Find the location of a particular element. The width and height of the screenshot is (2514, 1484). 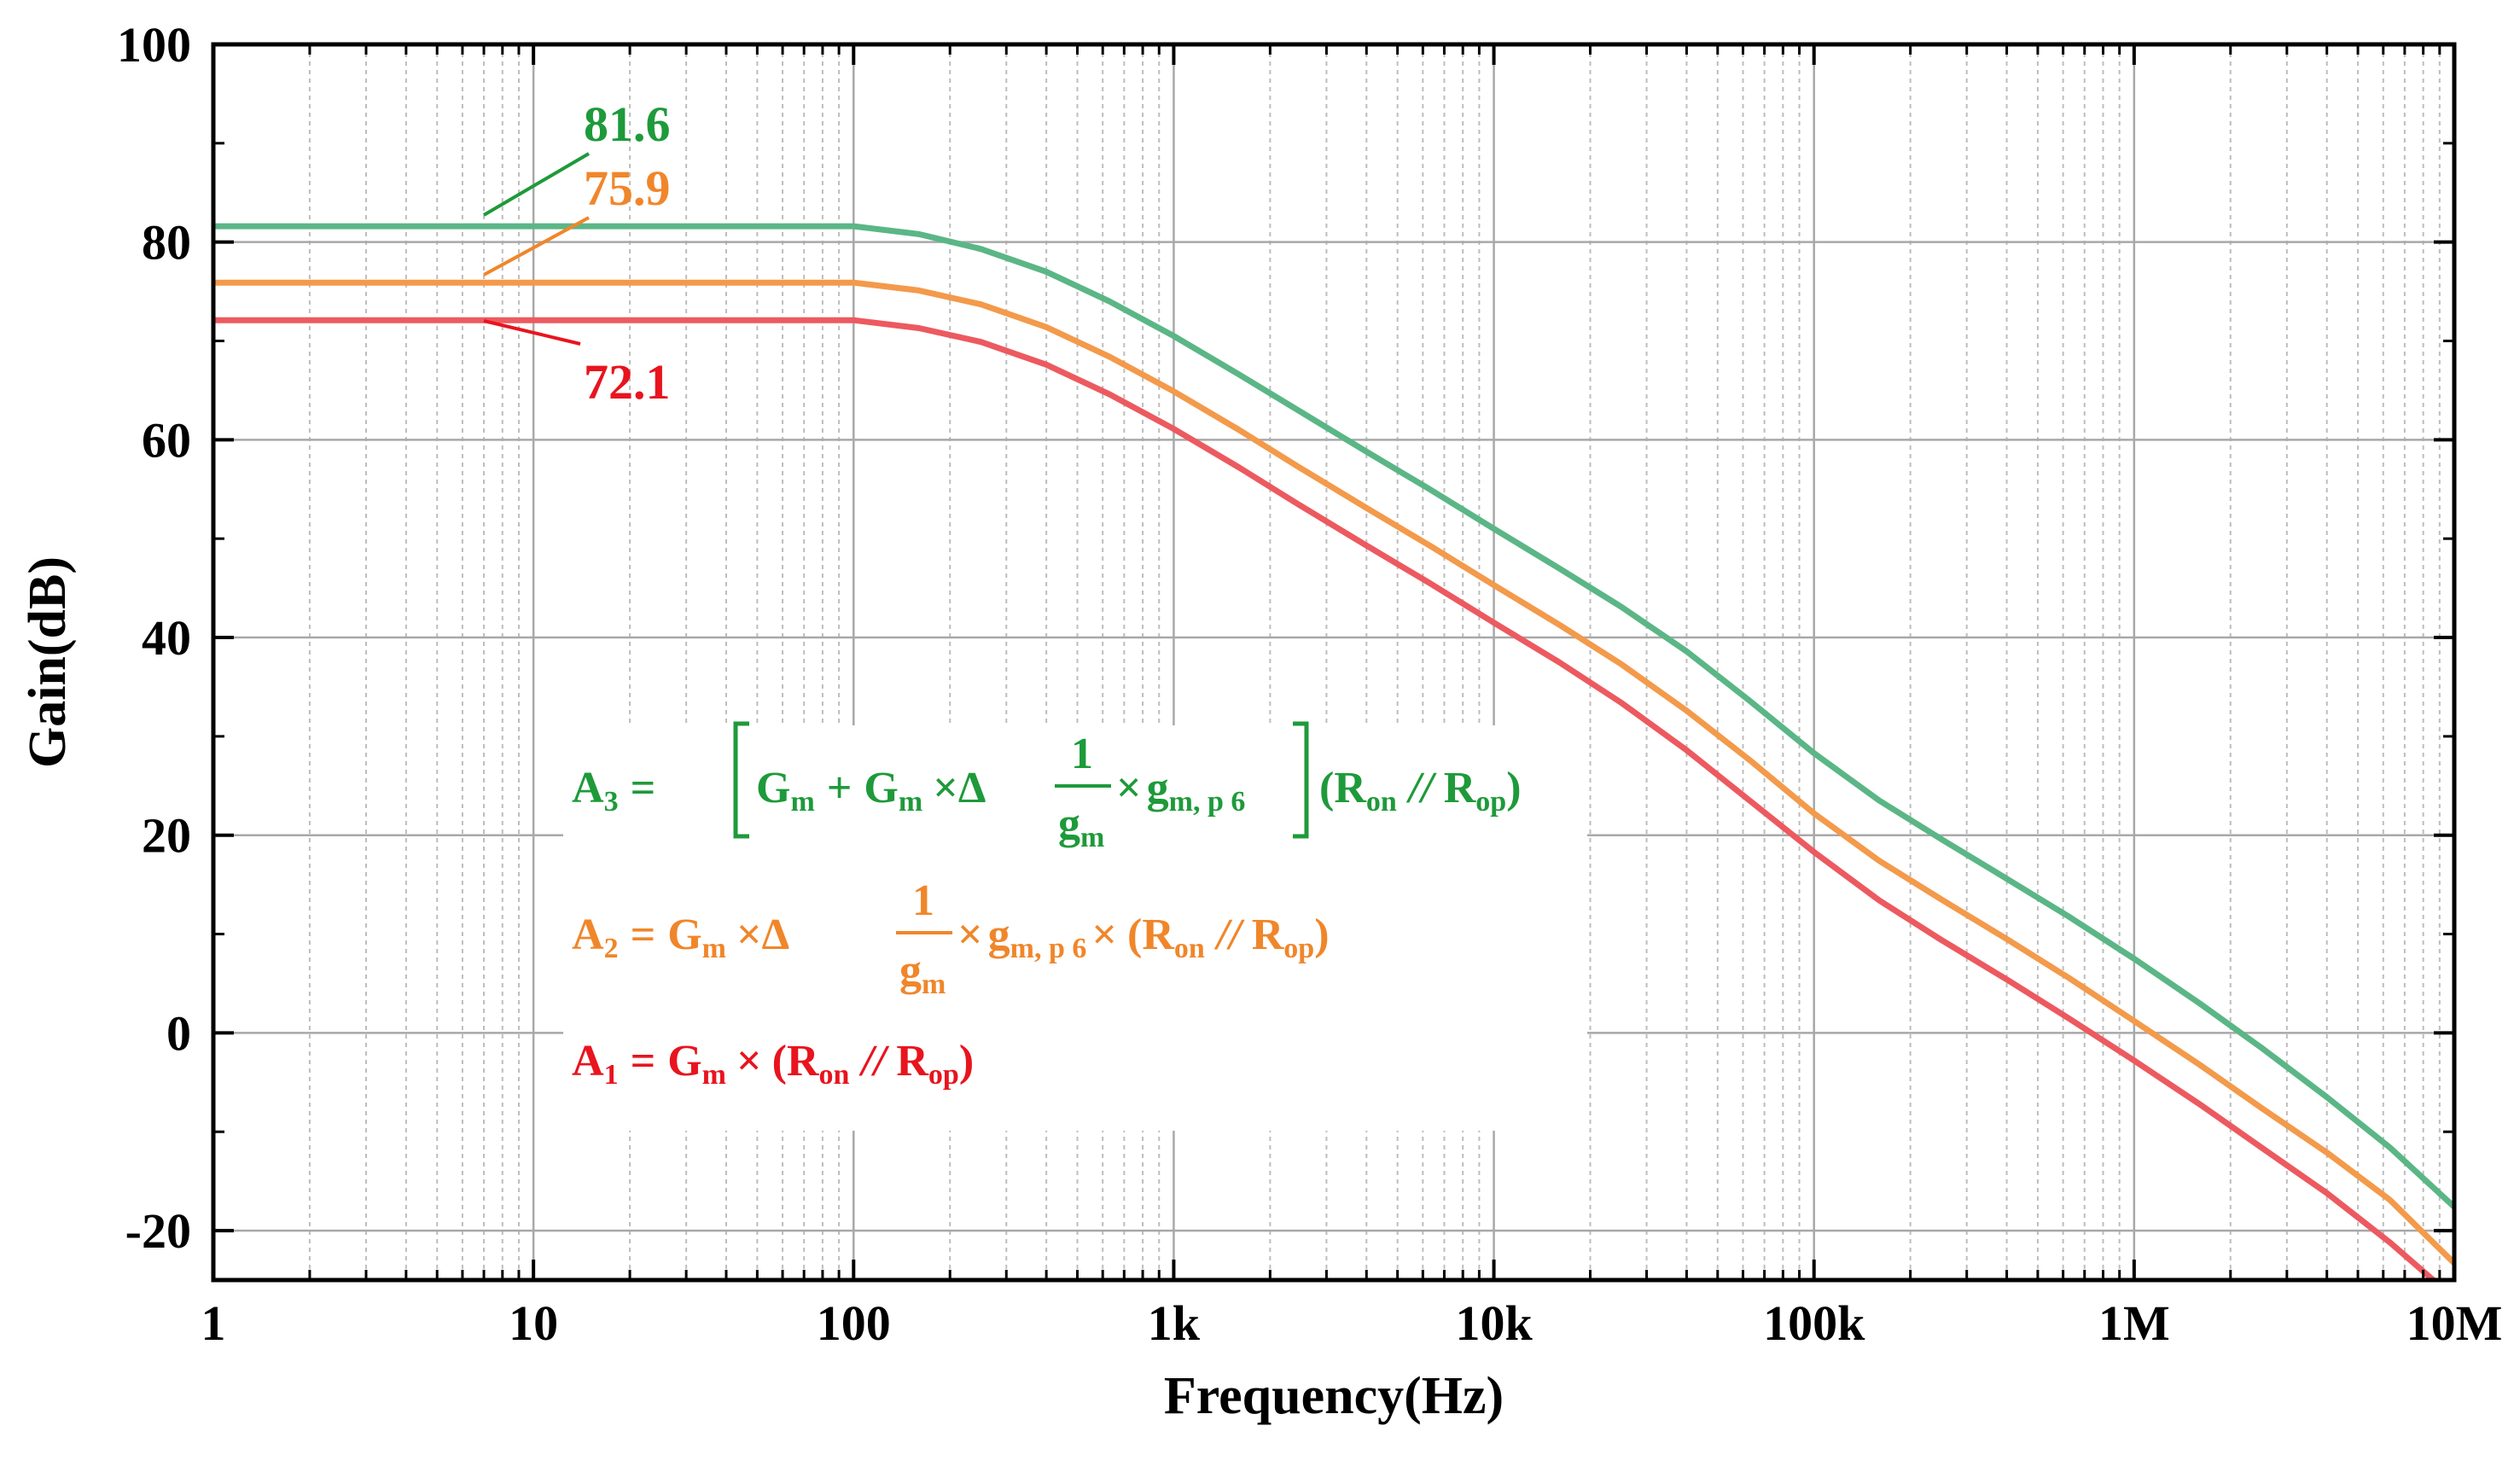

svg-text:A1=Gm×(Ron//Rop): A1 = Gm × (Ron//Rop) is located at coordinates (773, 1064).